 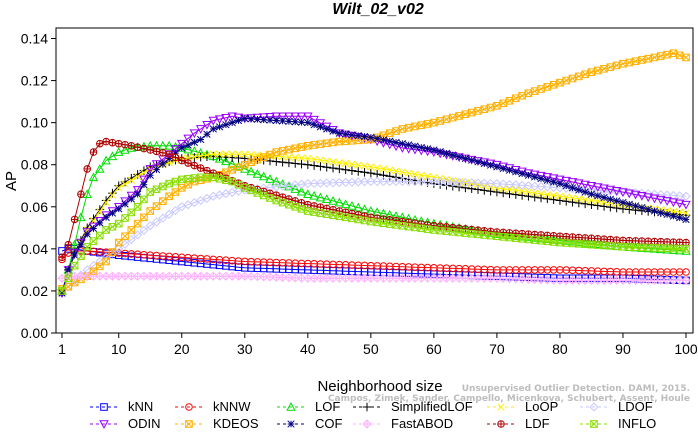 What do you see at coordinates (560, 349) in the screenshot?
I see `x-tick-label: 80` at bounding box center [560, 349].